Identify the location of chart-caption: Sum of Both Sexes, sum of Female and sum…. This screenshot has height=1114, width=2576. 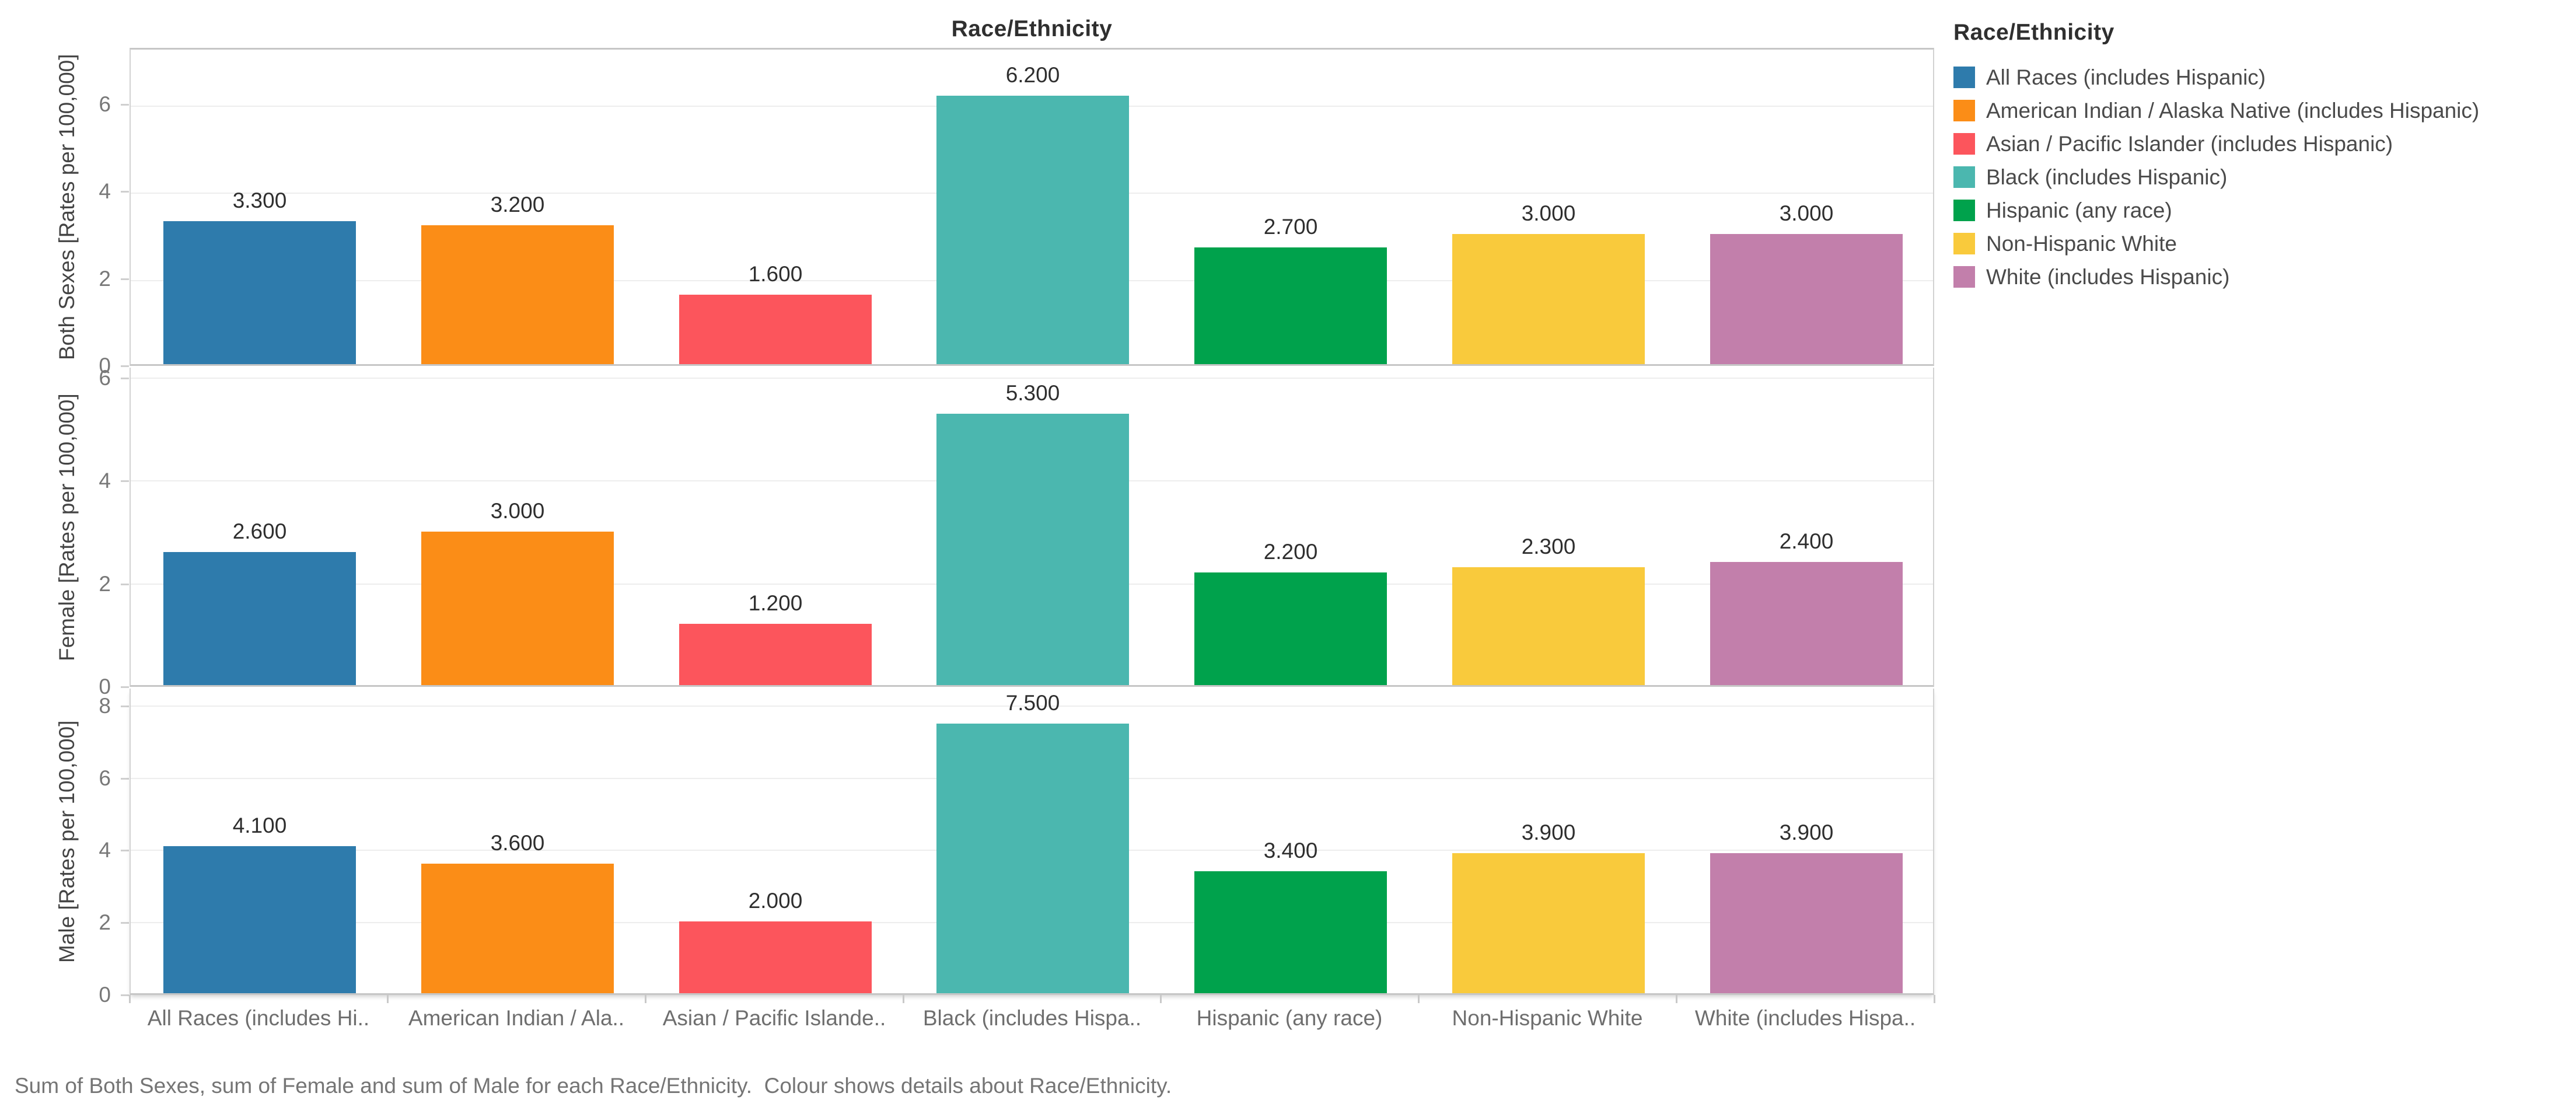
(593, 1086).